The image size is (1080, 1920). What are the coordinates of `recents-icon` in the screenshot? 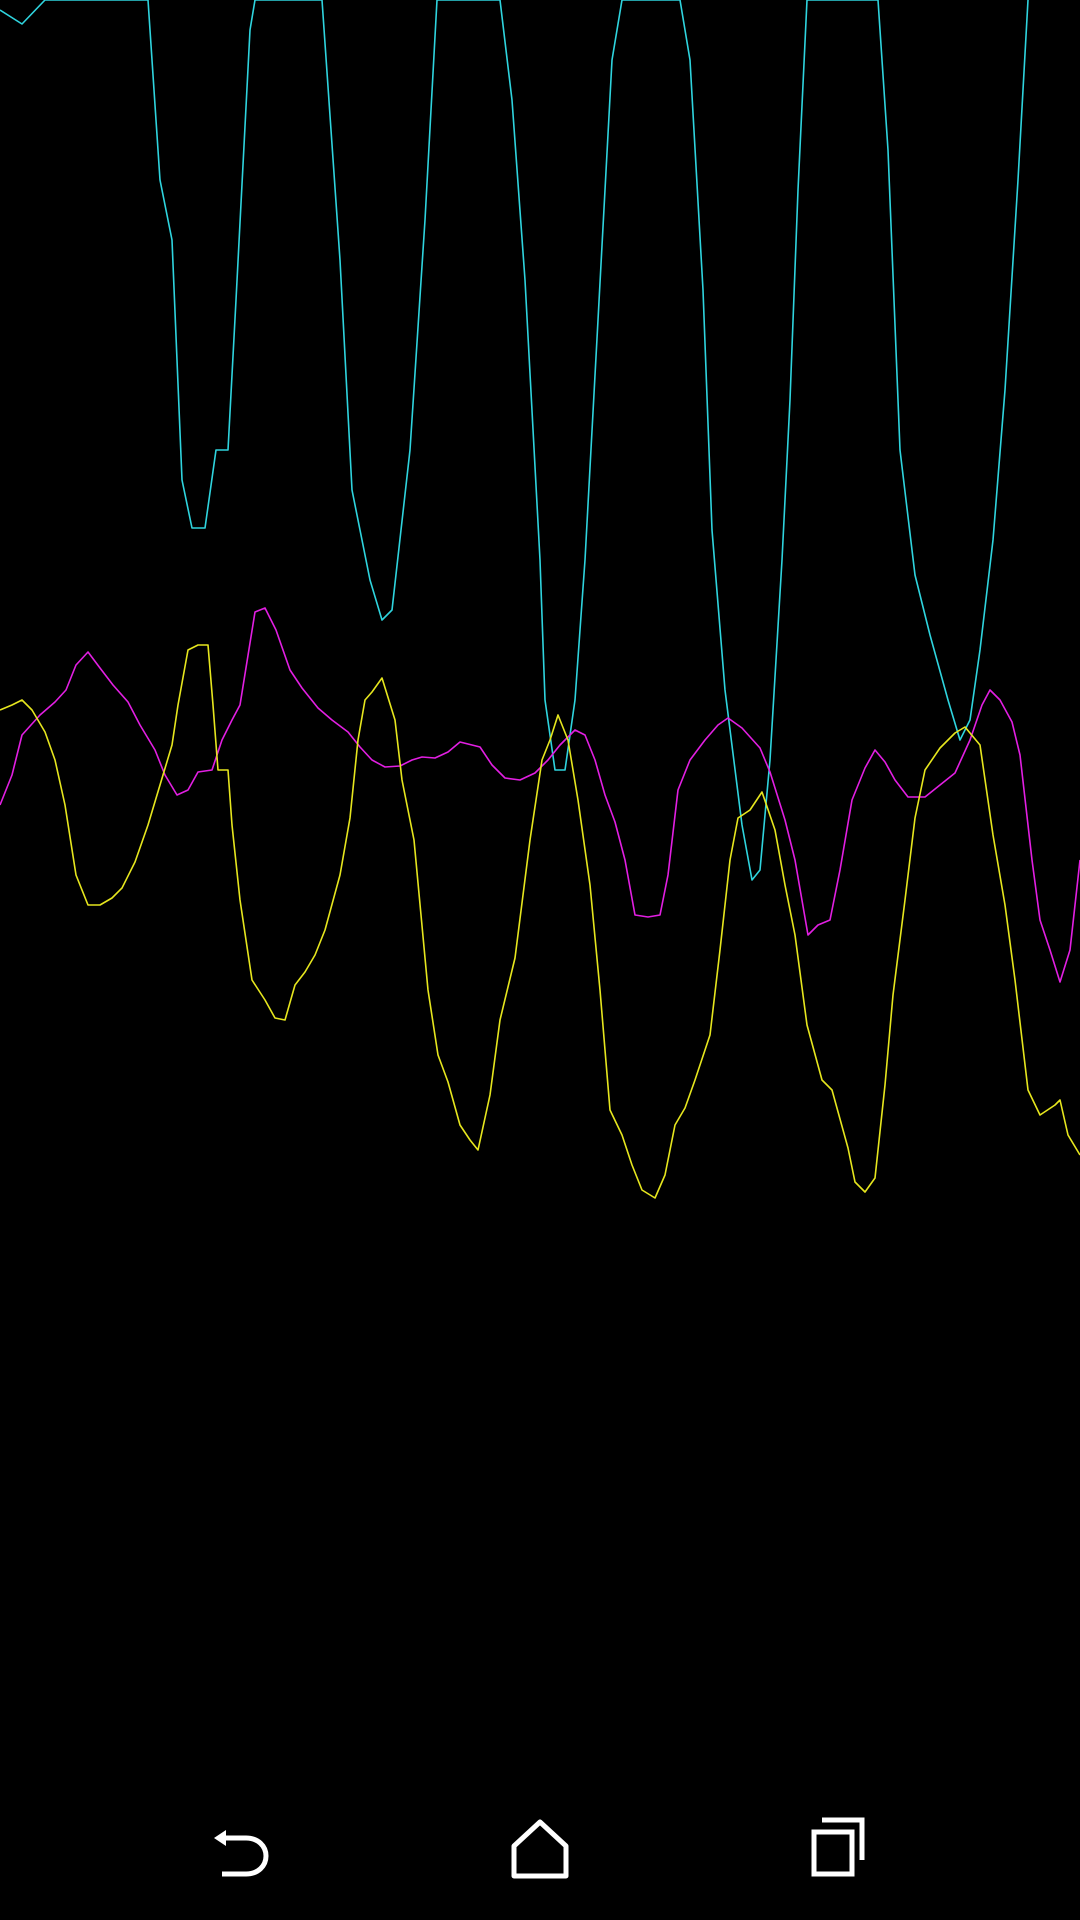 It's located at (838, 1847).